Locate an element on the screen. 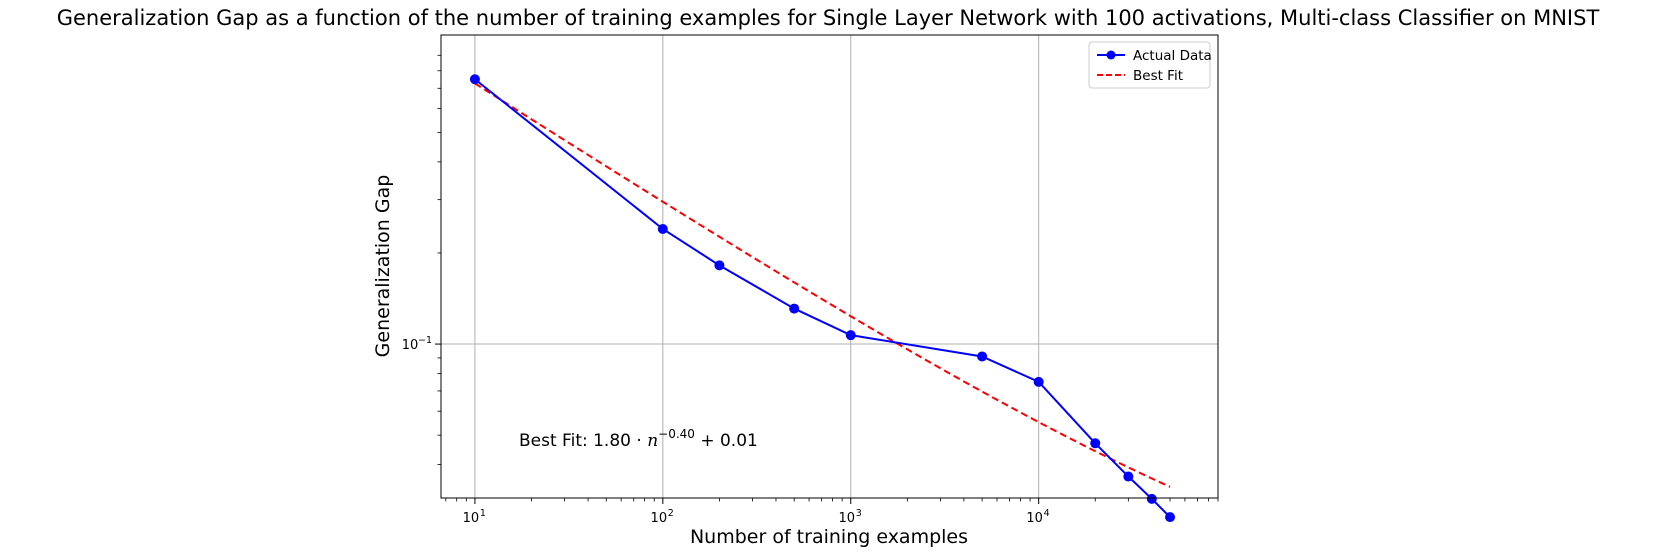 This screenshot has height=559, width=1657. legend-actual-label: Actual Data is located at coordinates (1172, 56).